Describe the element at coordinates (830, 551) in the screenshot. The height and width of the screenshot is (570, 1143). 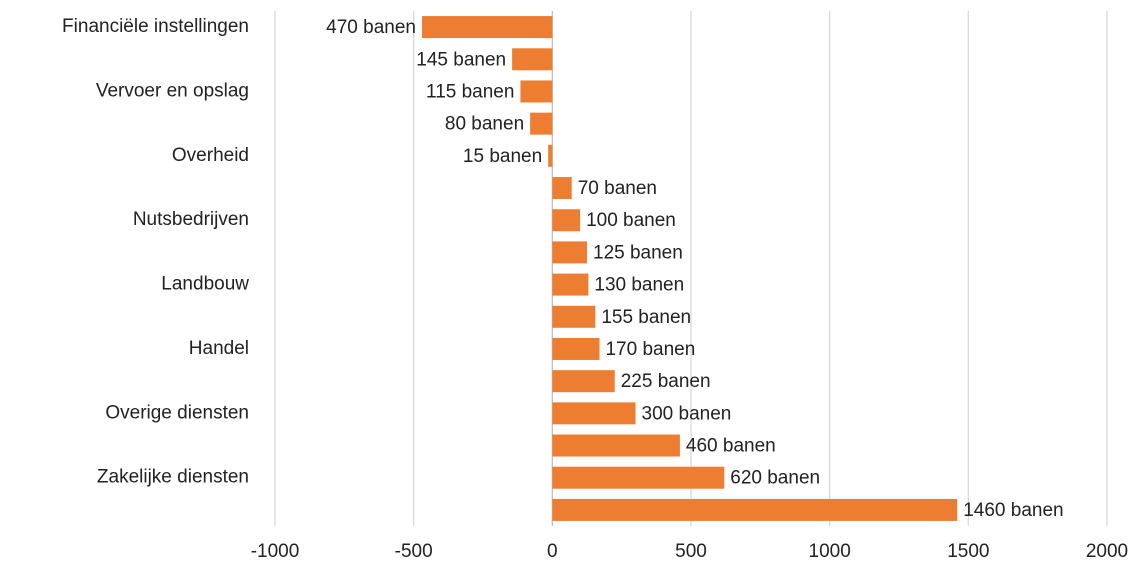
I see `x-tick-label: 1000` at that location.